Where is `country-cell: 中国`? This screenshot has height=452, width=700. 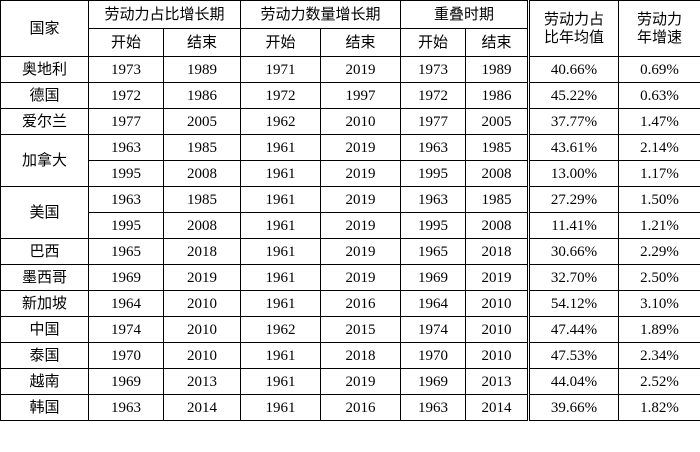 country-cell: 中国 is located at coordinates (44, 329).